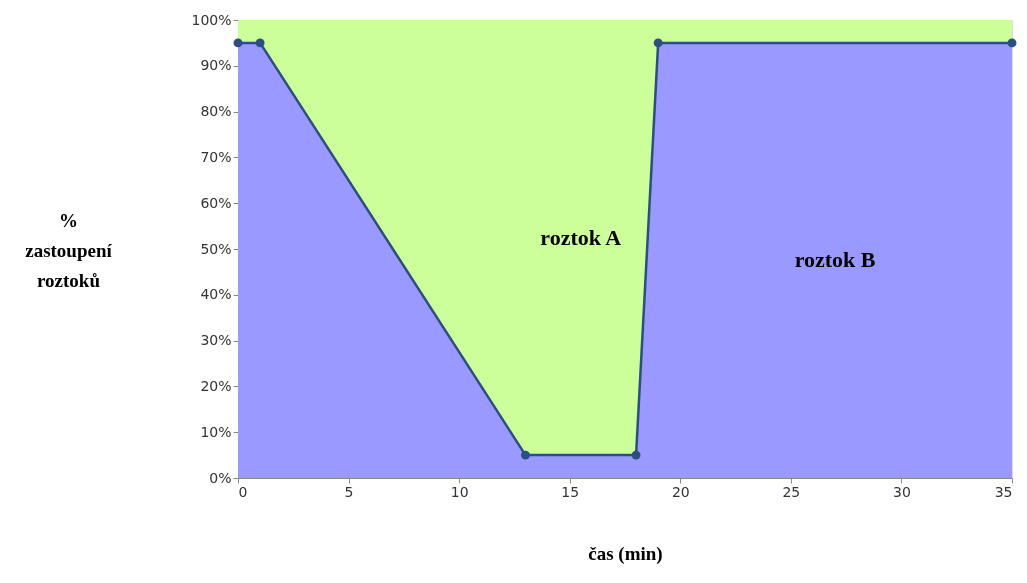 This screenshot has width=1027, height=583. I want to click on y-tick-label: 10%, so click(216, 431).